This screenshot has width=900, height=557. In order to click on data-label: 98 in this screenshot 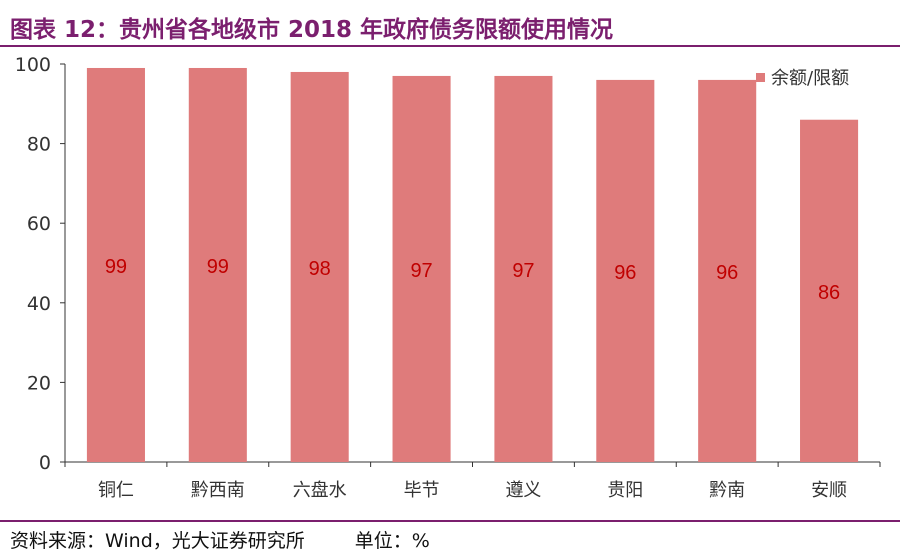, I will do `click(320, 269)`.